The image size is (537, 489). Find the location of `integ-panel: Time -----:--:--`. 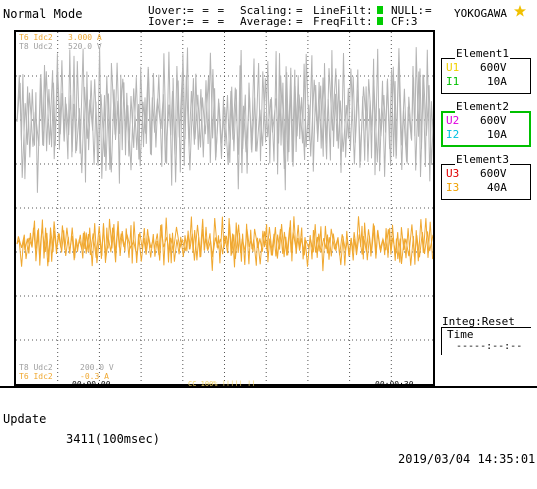

integ-panel: Time -----:--:-- is located at coordinates (486, 341).